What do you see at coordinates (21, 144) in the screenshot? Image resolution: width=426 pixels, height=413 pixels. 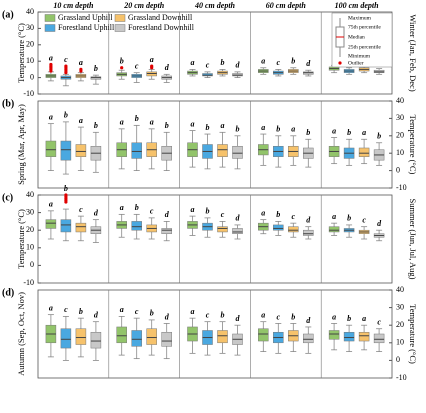 I see `y-axis-label-left: Spring (Mar, Apr, May)` at bounding box center [21, 144].